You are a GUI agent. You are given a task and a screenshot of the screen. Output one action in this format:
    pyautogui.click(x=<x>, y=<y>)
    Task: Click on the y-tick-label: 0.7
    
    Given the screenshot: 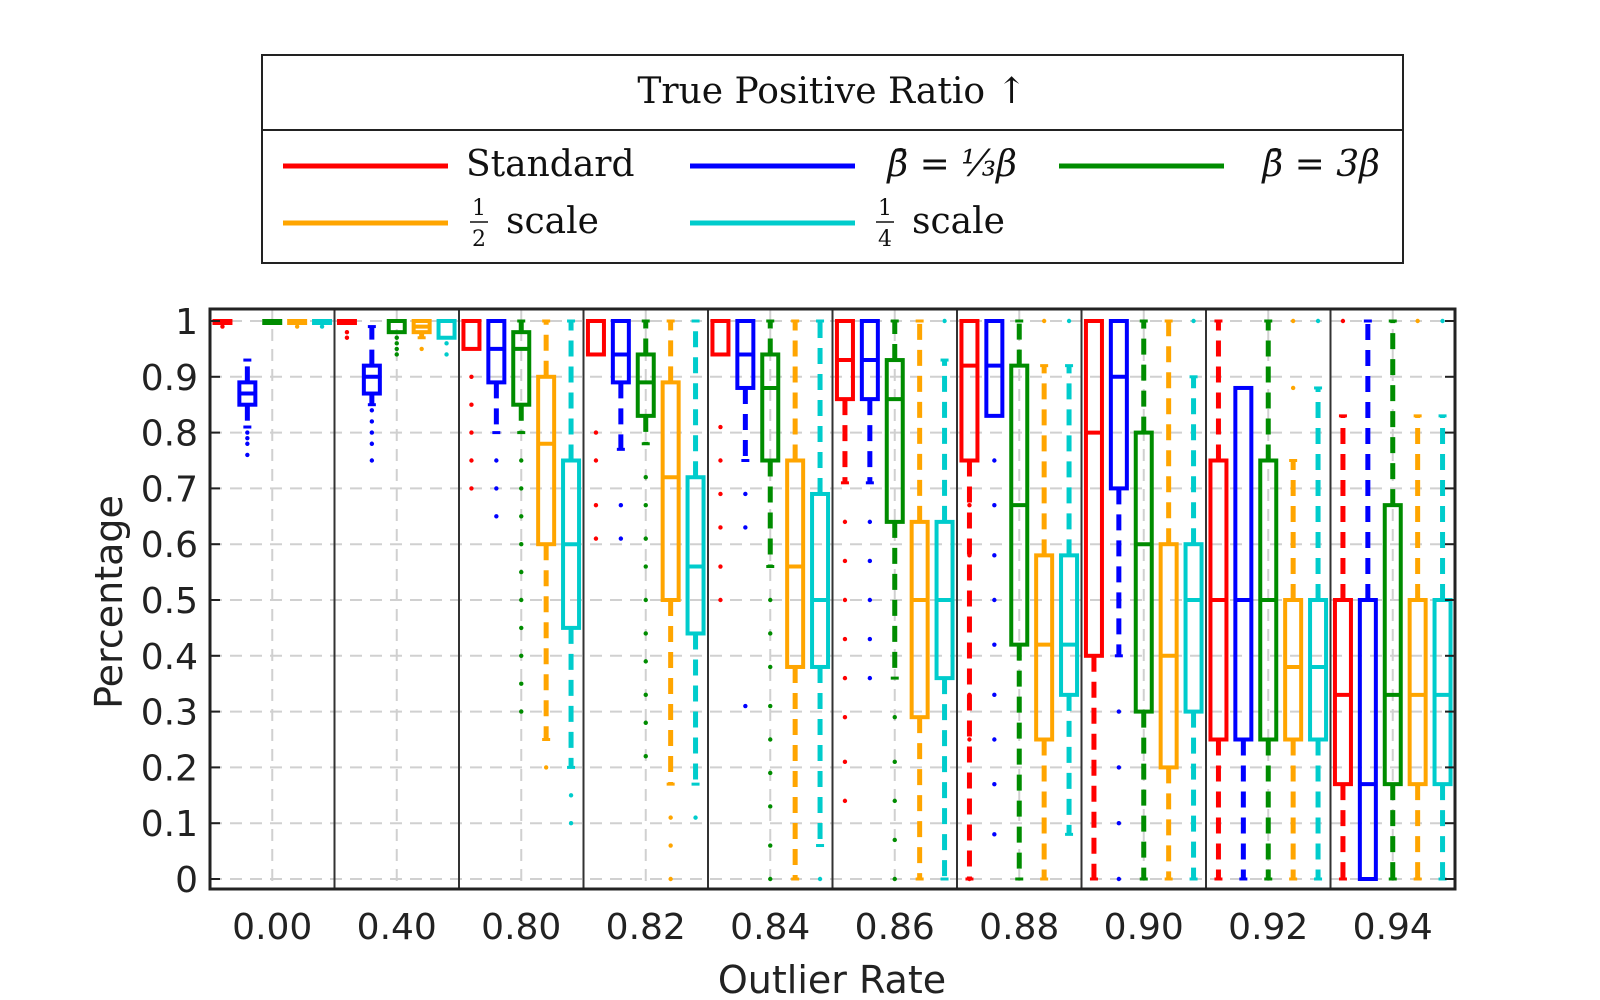 What is the action you would take?
    pyautogui.click(x=169, y=489)
    